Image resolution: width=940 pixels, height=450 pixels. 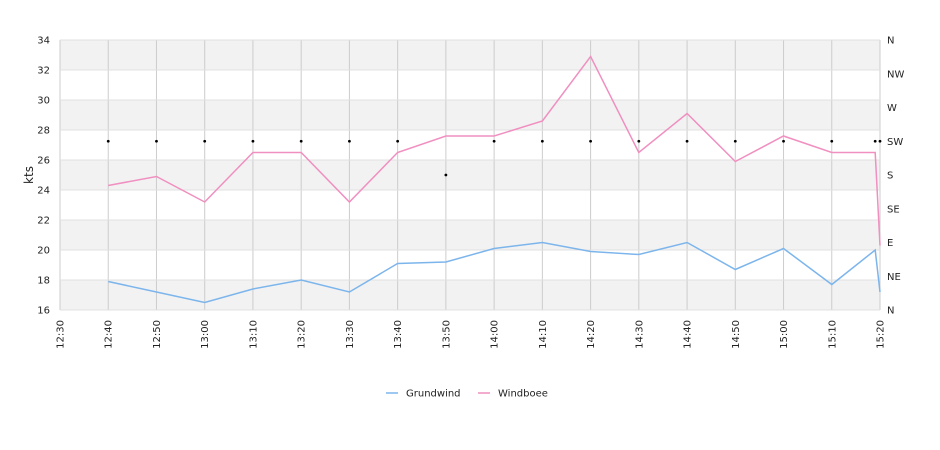 What do you see at coordinates (29, 175) in the screenshot?
I see `y-axis-label: kts` at bounding box center [29, 175].